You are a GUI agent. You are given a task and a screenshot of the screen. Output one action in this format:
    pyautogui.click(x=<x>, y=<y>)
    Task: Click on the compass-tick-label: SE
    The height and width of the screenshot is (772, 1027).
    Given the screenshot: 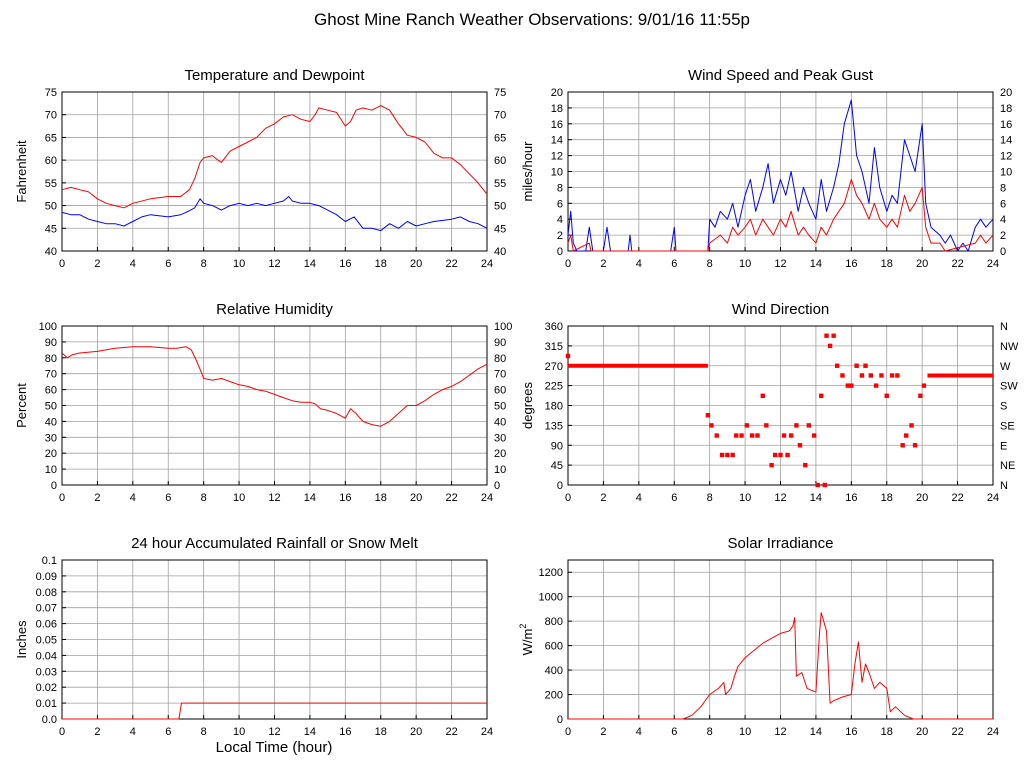 What is the action you would take?
    pyautogui.click(x=1007, y=426)
    